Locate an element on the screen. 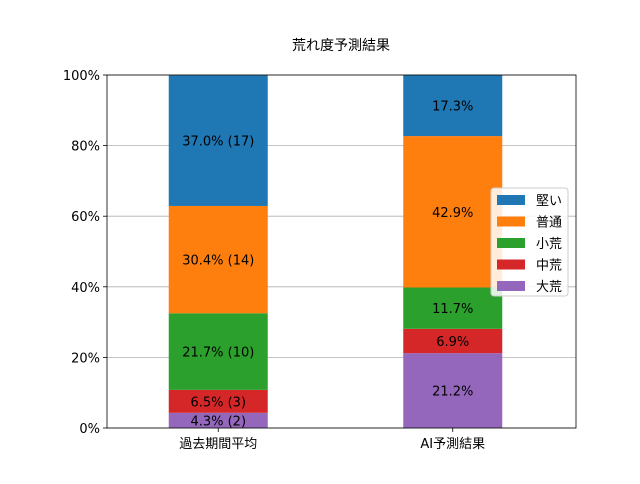  x-tick-label: 過去期間平均 is located at coordinates (218, 444).